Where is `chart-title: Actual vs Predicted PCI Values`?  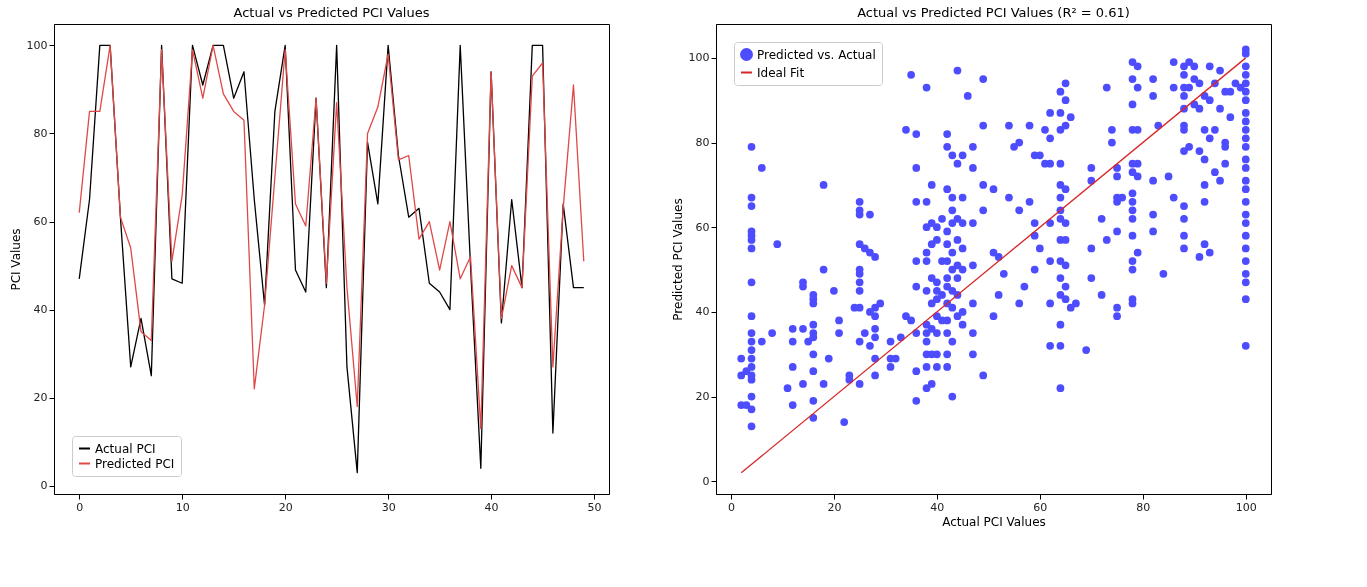
chart-title: Actual vs Predicted PCI Values is located at coordinates (331, 12).